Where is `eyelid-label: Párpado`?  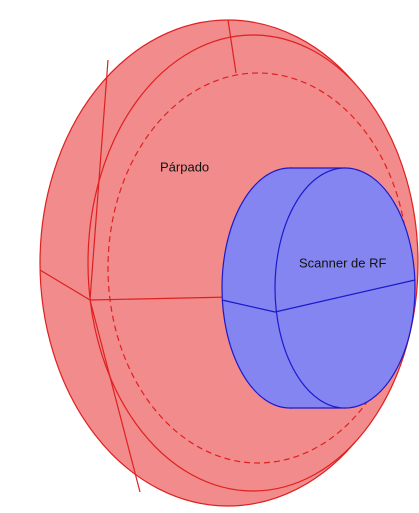
eyelid-label: Párpado is located at coordinates (184, 166).